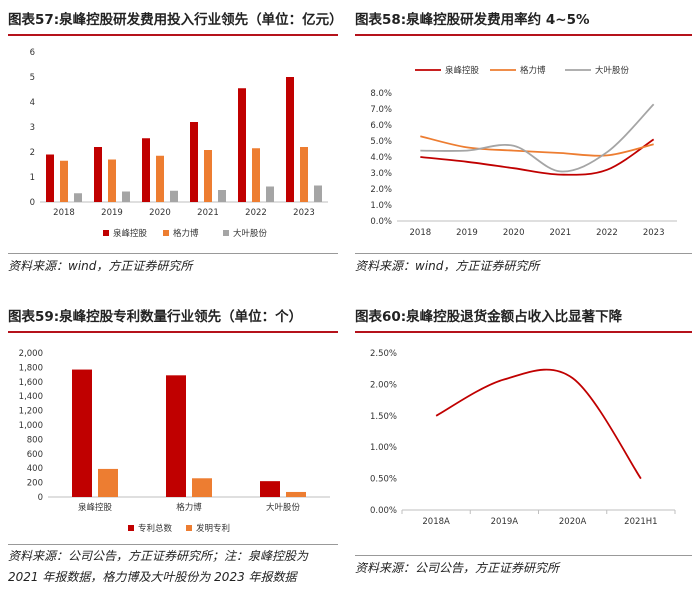 The image size is (700, 591). I want to click on y-tick-label: 1.00%, so click(383, 448).